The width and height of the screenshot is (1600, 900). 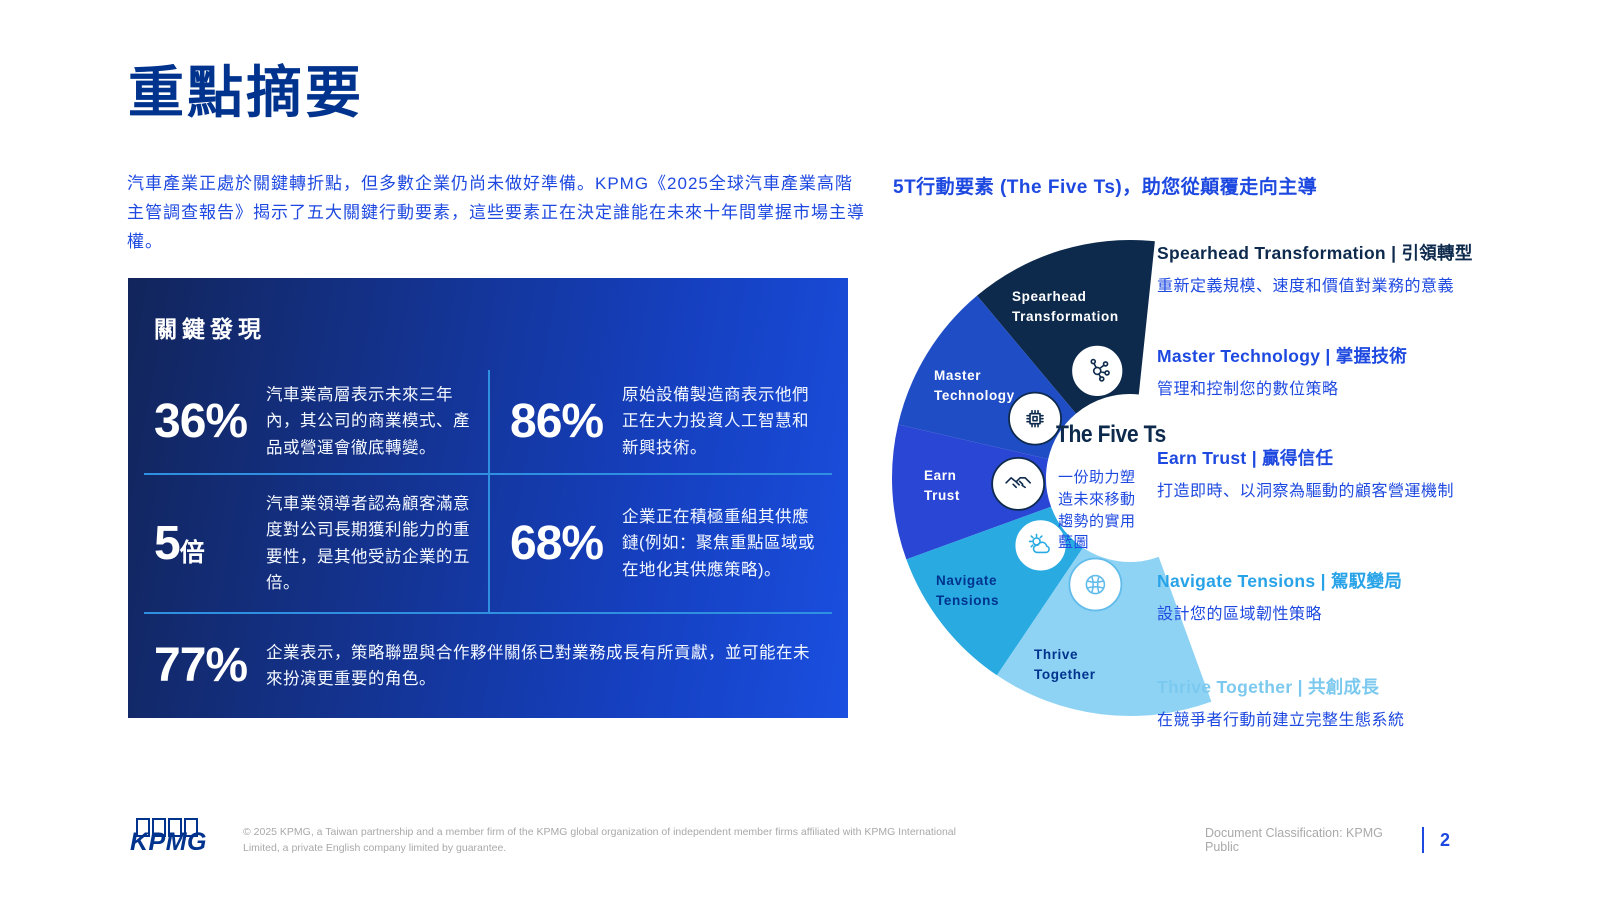 I want to click on five-ts-item-title: Thrive Together | 共創成長, so click(x=1268, y=687).